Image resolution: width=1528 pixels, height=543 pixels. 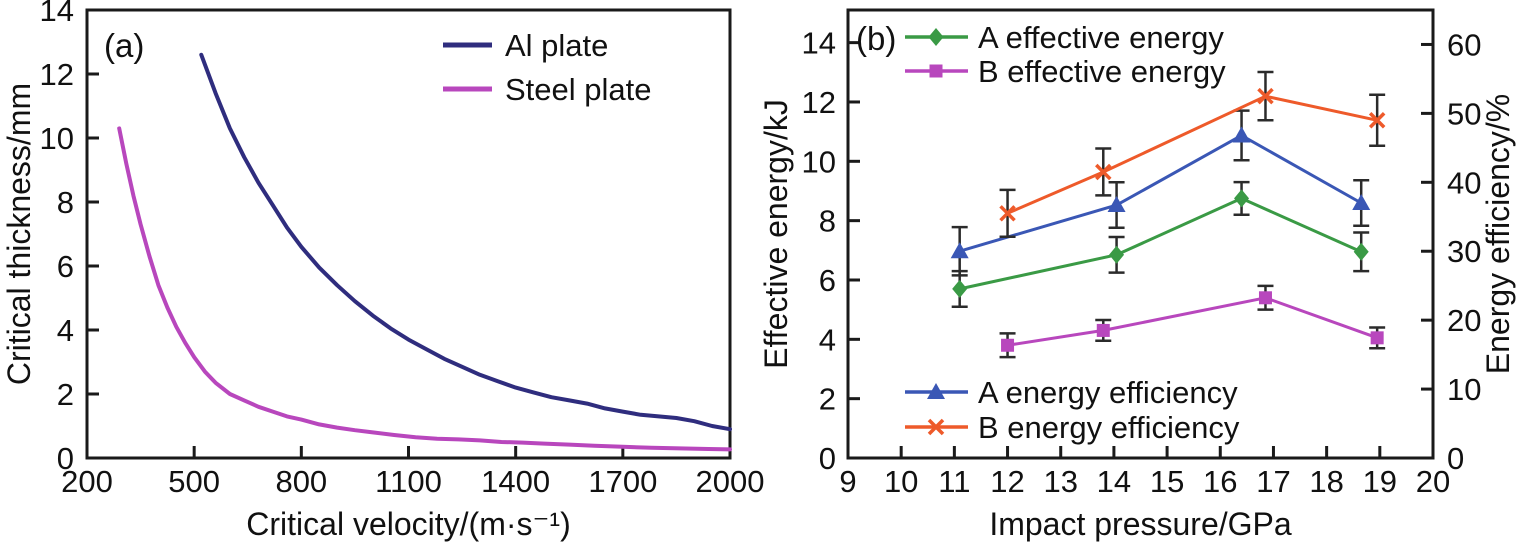 I want to click on panel-b-left-y-tick-label: 14, so click(x=819, y=43).